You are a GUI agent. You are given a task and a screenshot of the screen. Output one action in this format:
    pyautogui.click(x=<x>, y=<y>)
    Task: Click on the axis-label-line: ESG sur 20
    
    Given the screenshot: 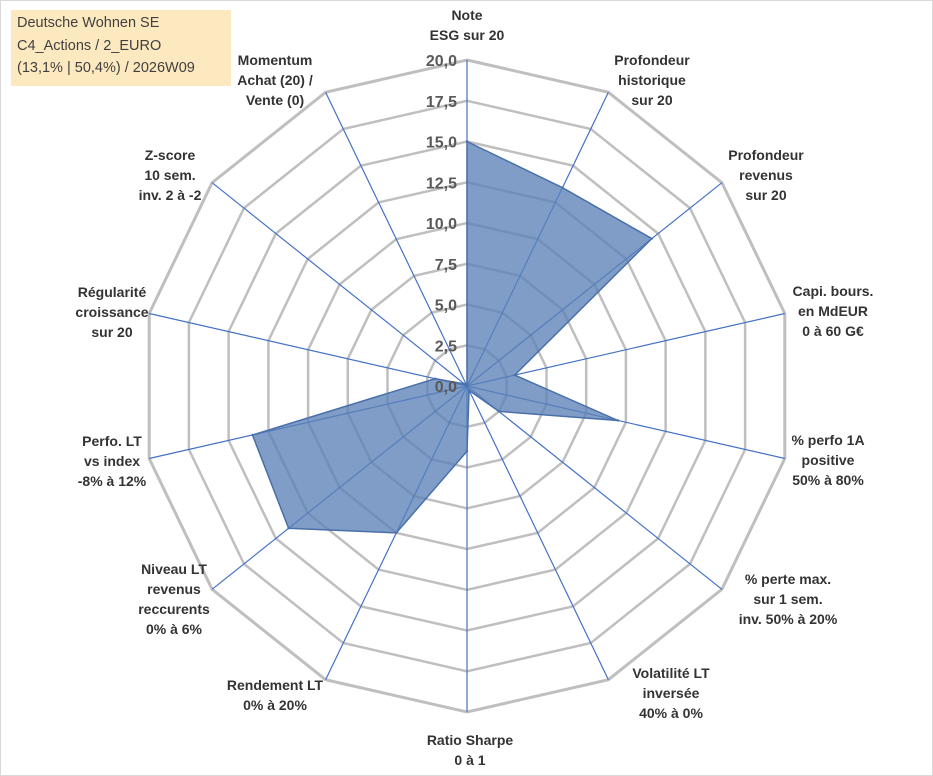 What is the action you would take?
    pyautogui.click(x=467, y=35)
    